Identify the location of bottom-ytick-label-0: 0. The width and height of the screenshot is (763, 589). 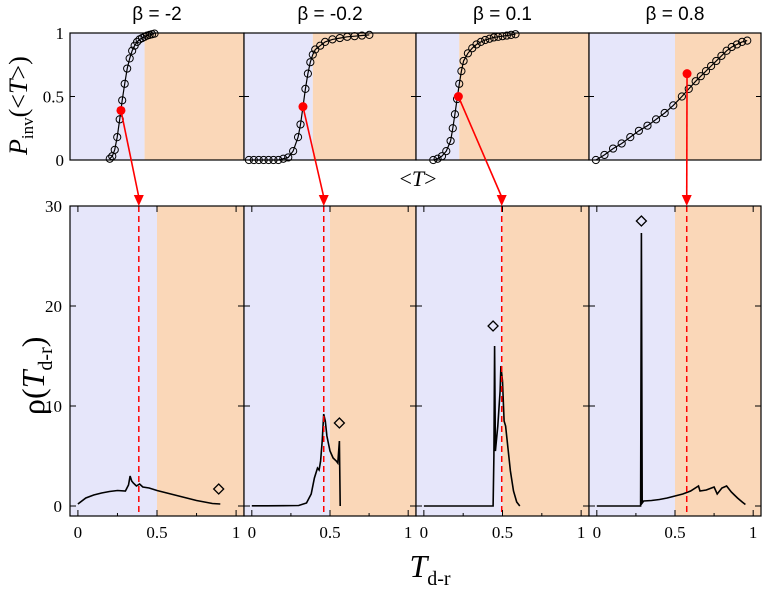
(58, 506).